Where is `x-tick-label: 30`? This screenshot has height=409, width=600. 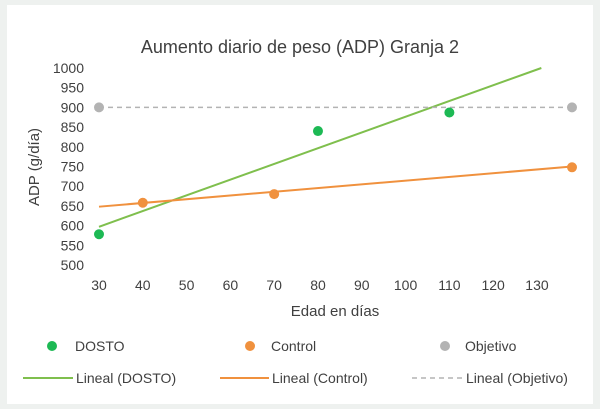 x-tick-label: 30 is located at coordinates (99, 285).